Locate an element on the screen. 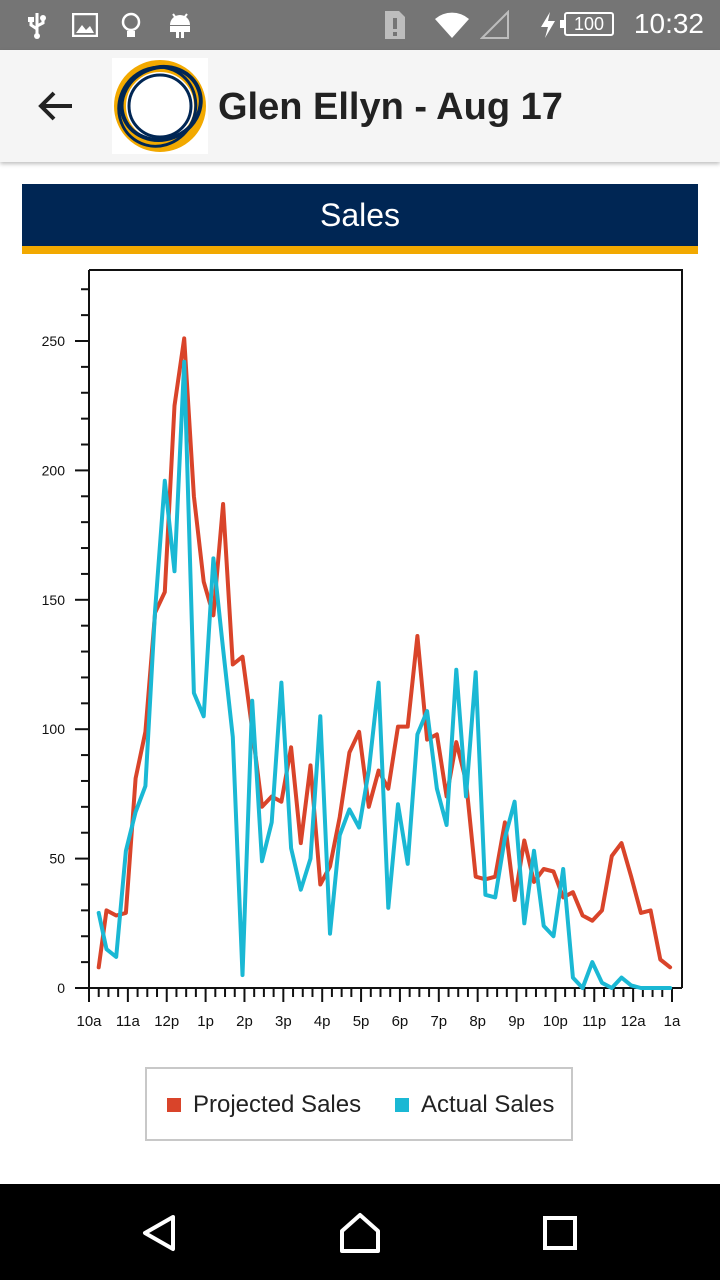 The image size is (720, 1280). x-tick-label: 12p is located at coordinates (166, 1021).